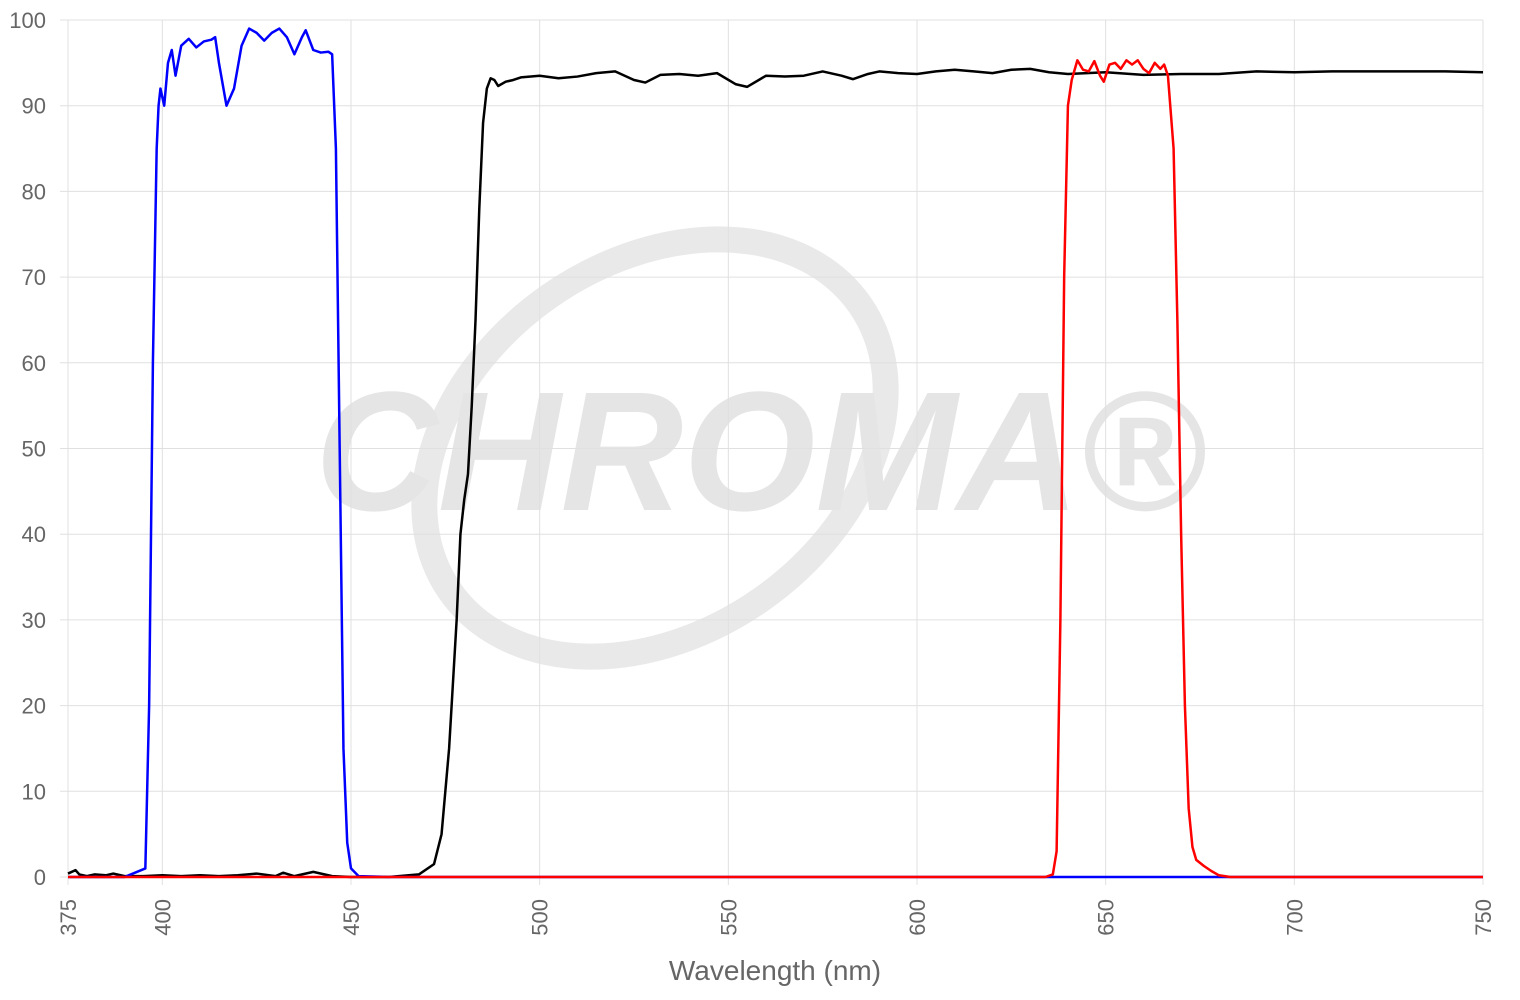  Describe the element at coordinates (917, 917) in the screenshot. I see `x-tick-label: 600` at that location.